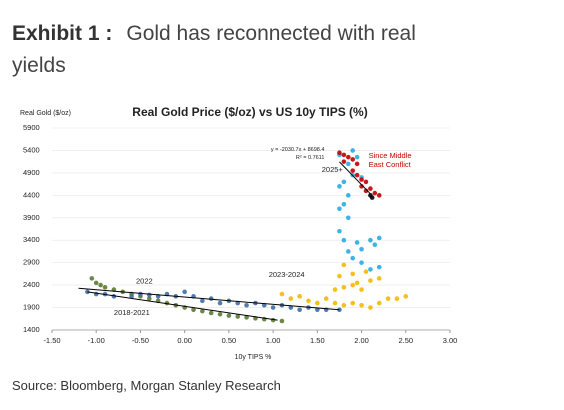 Image resolution: width=564 pixels, height=410 pixels. What do you see at coordinates (31, 239) in the screenshot?
I see `y-tick-label: 3400` at bounding box center [31, 239].